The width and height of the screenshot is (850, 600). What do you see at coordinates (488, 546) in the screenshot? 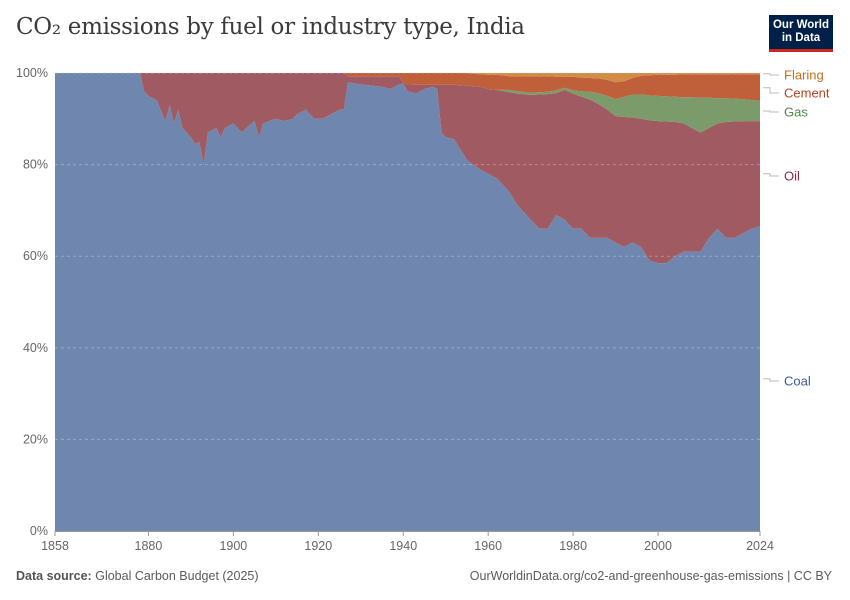
I see `x-tick-label: 1960` at bounding box center [488, 546].